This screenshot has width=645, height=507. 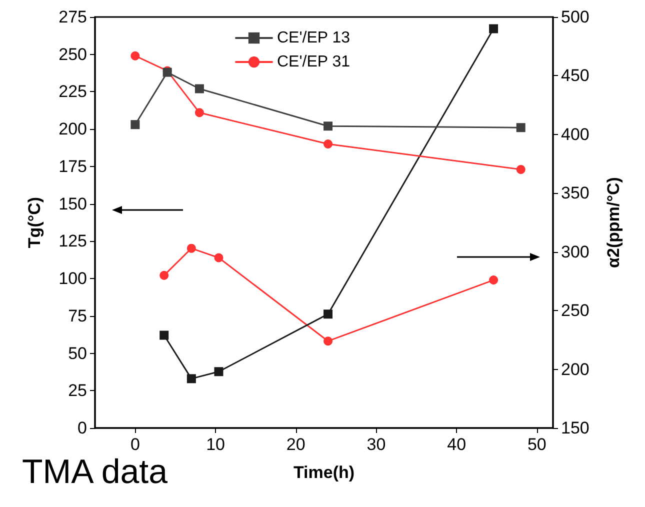 What do you see at coordinates (72, 278) in the screenshot?
I see `y-tick-label: 100` at bounding box center [72, 278].